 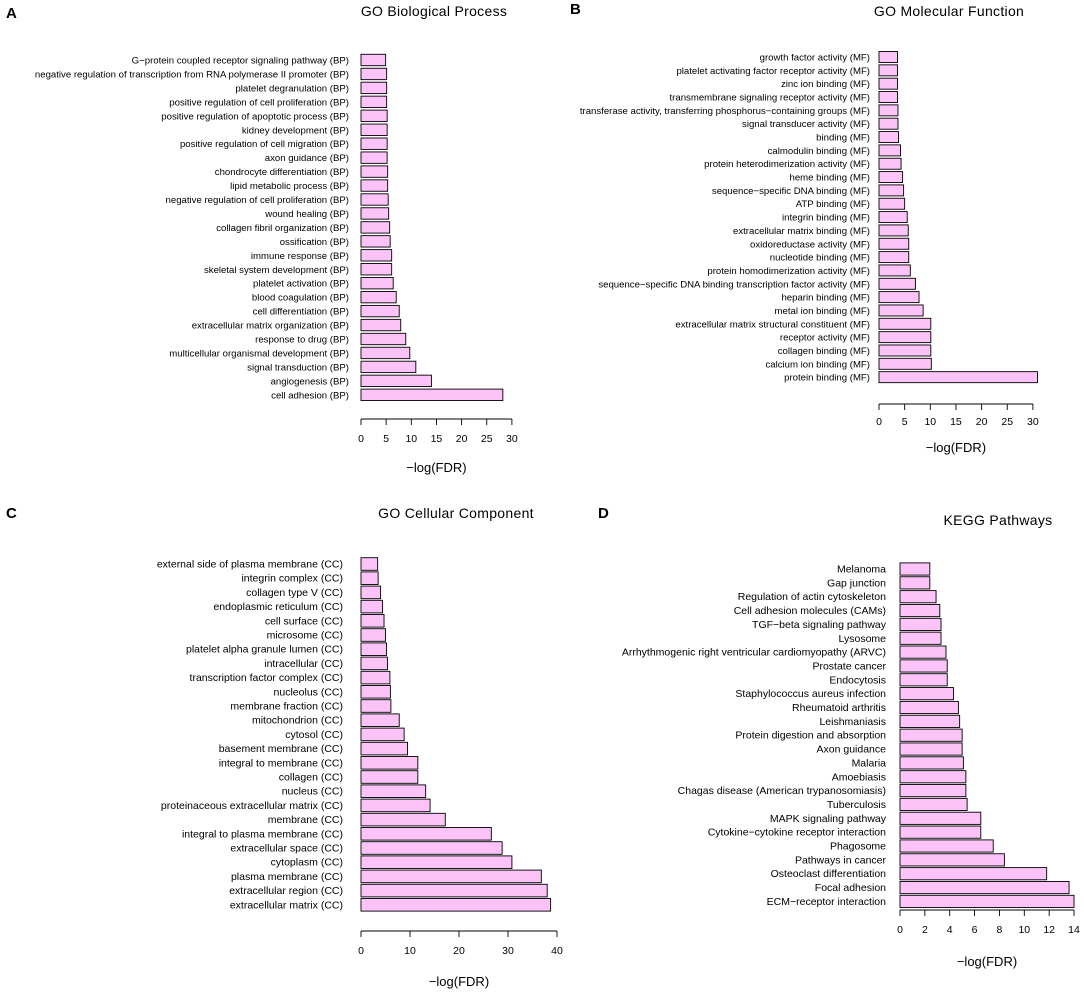 What do you see at coordinates (282, 172) in the screenshot?
I see `category-label: chondrocyte differentiation (BP)` at bounding box center [282, 172].